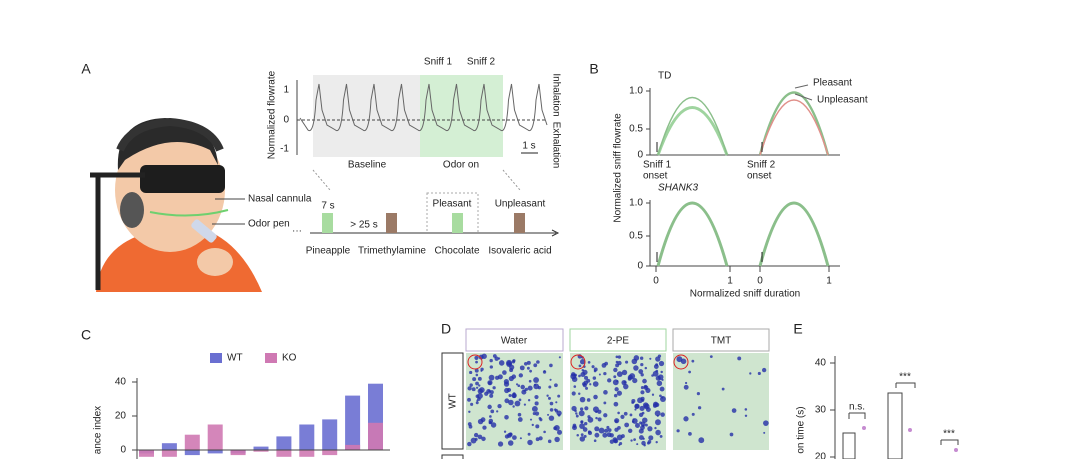 The image size is (1080, 459). What do you see at coordinates (428, 156) in the screenshot?
I see `trace-plot` at bounding box center [428, 156].